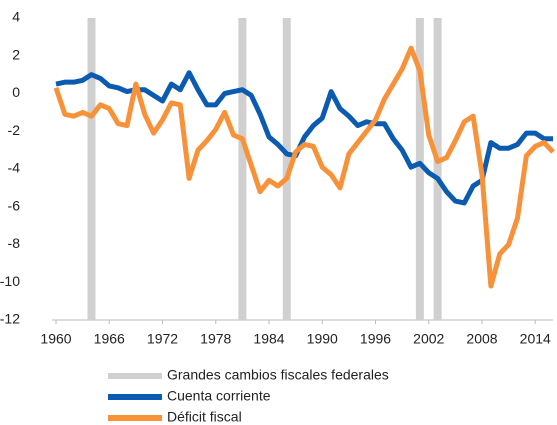 The width and height of the screenshot is (557, 425). What do you see at coordinates (14, 243) in the screenshot?
I see `y-tick-label: -8` at bounding box center [14, 243].